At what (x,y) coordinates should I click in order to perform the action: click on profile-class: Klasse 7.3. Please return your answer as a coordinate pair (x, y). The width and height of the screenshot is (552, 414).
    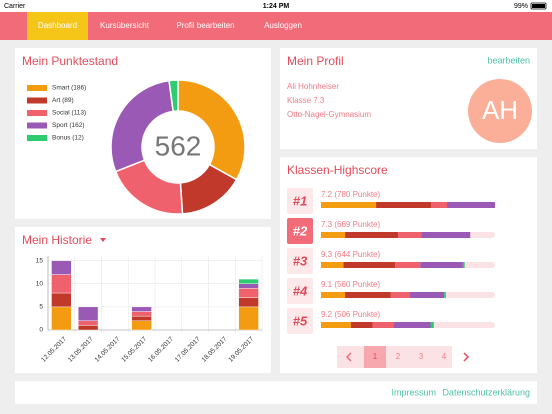
    Looking at the image, I should click on (306, 100).